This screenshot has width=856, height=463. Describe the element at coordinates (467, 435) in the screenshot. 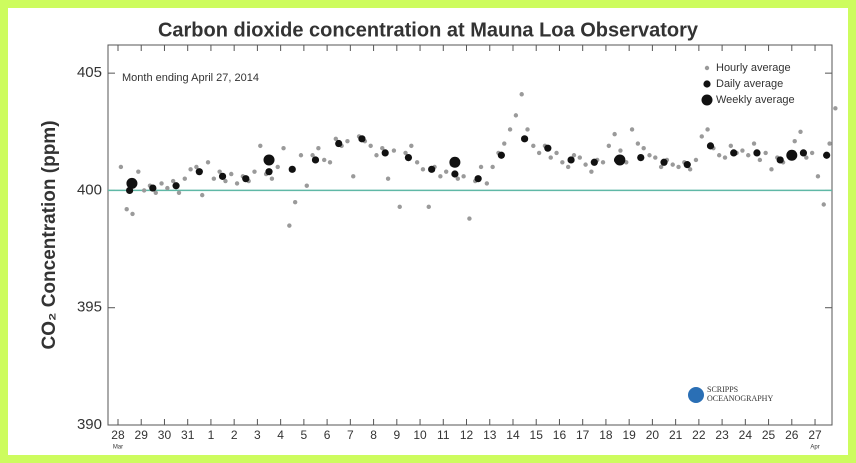

I see `x-tick-label: 12` at that location.